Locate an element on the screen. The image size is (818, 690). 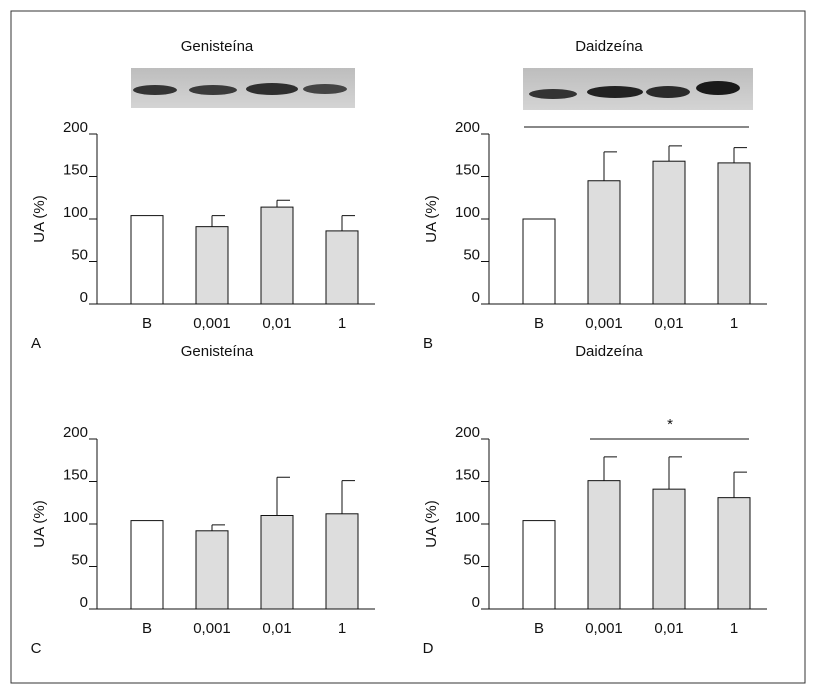
panel-label: D is located at coordinates (428, 648).